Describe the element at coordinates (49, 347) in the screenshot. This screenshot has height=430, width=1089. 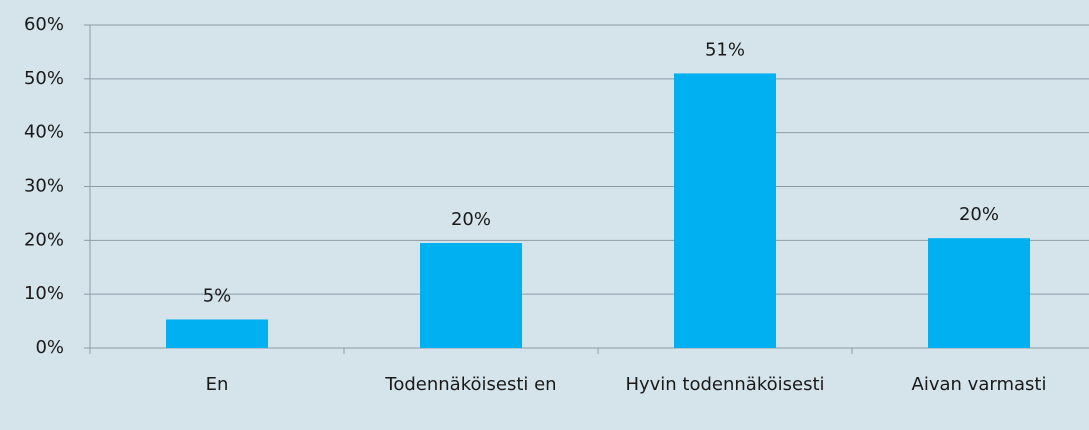
I see `y-tick-label: 0%` at that location.